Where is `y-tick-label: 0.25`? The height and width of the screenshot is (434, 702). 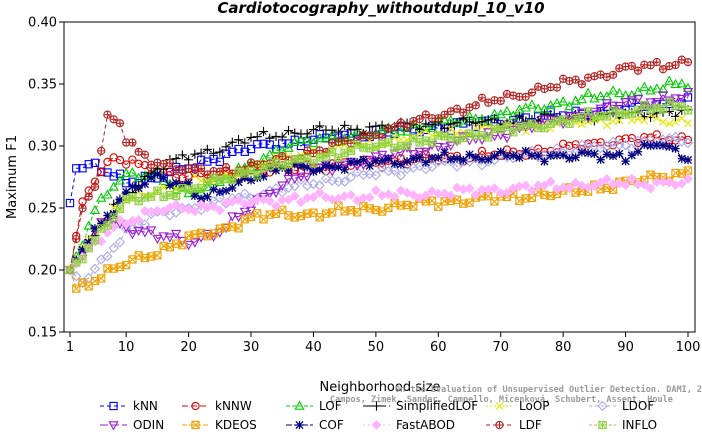 y-tick-label: 0.25 is located at coordinates (42, 209).